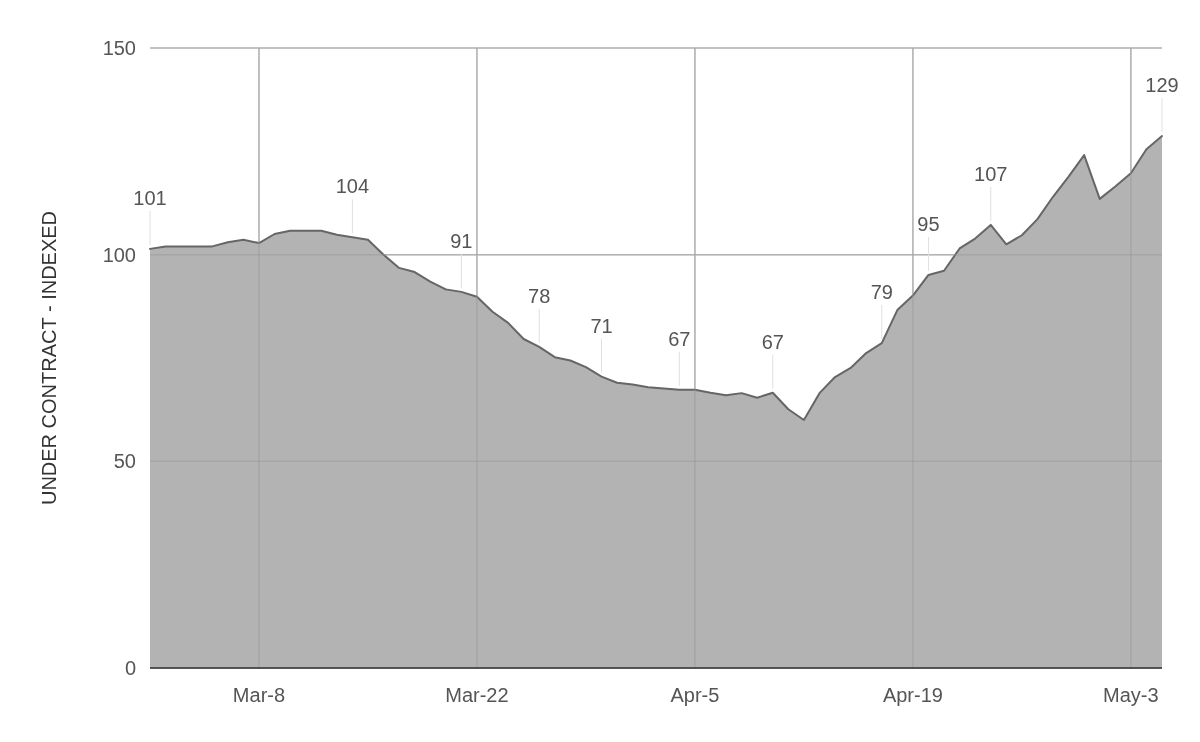 The width and height of the screenshot is (1200, 742). Describe the element at coordinates (461, 240) in the screenshot. I see `data-label: 91` at that location.